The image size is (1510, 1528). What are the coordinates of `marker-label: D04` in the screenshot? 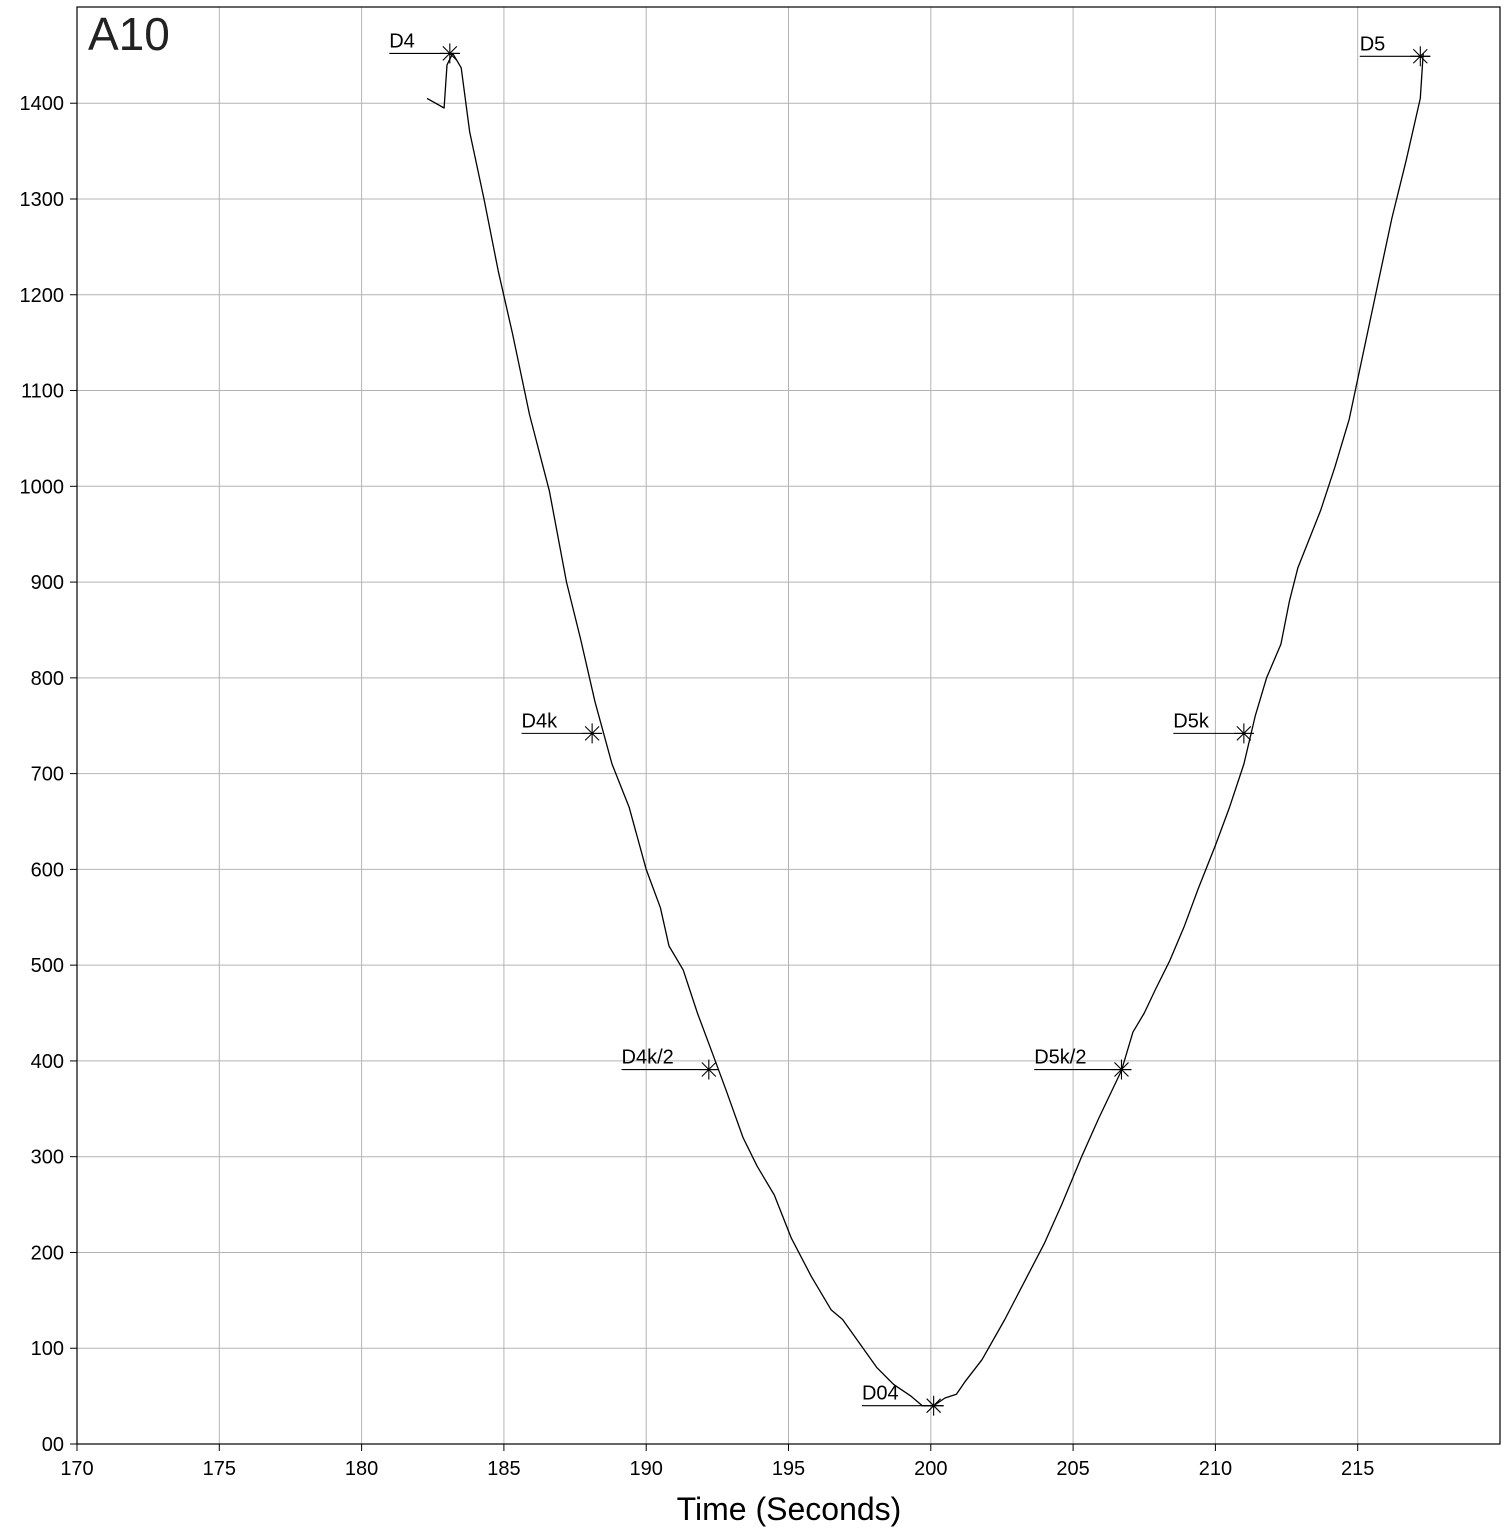 It's located at (880, 1394).